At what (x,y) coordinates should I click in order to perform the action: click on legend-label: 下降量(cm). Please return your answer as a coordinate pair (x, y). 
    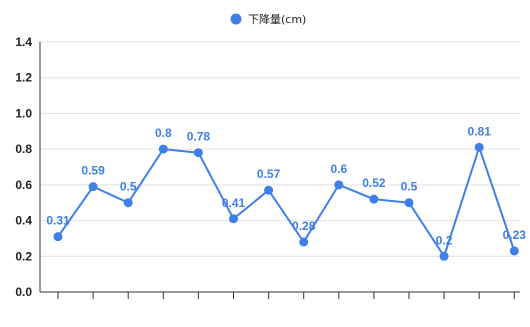
    Looking at the image, I should click on (277, 19).